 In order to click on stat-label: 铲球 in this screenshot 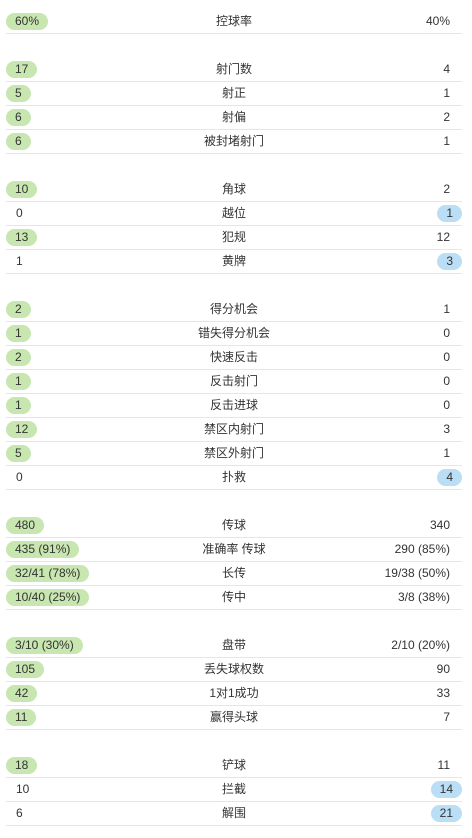, I will do `click(233, 765)`.